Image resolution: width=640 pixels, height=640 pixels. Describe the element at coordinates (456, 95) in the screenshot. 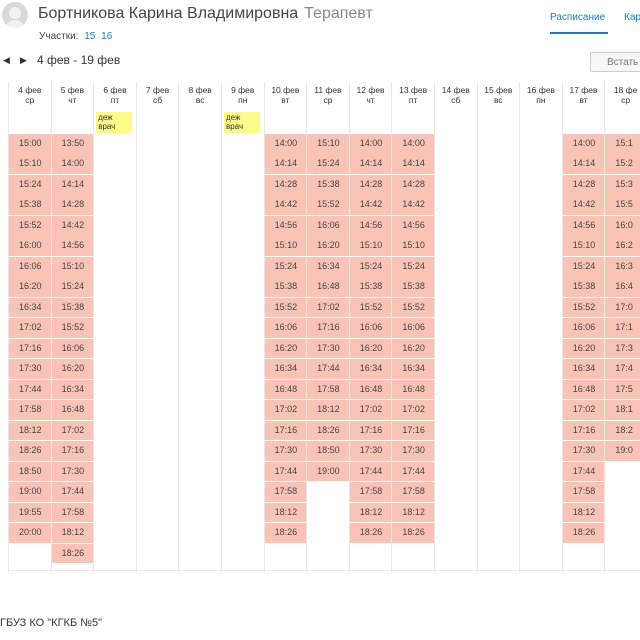

I see `day-header: 14 фев сб` at that location.